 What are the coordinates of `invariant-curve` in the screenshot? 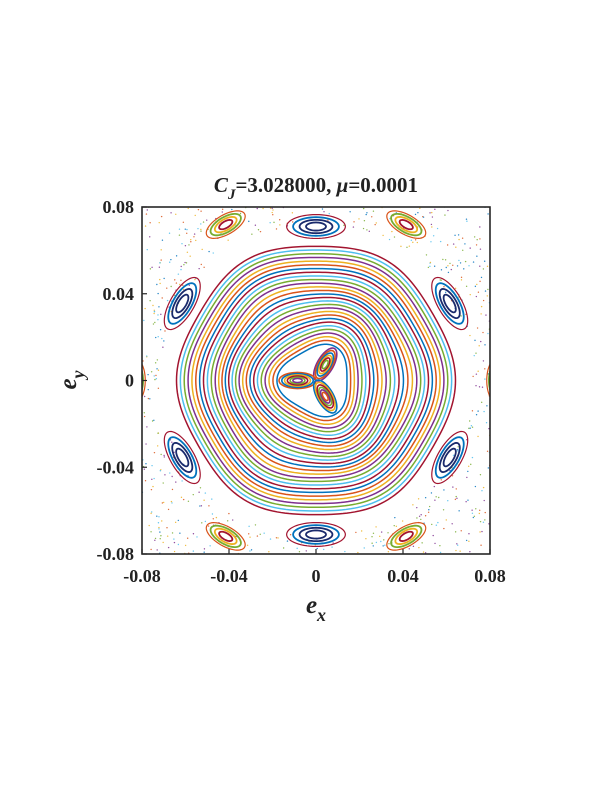 It's located at (312, 380).